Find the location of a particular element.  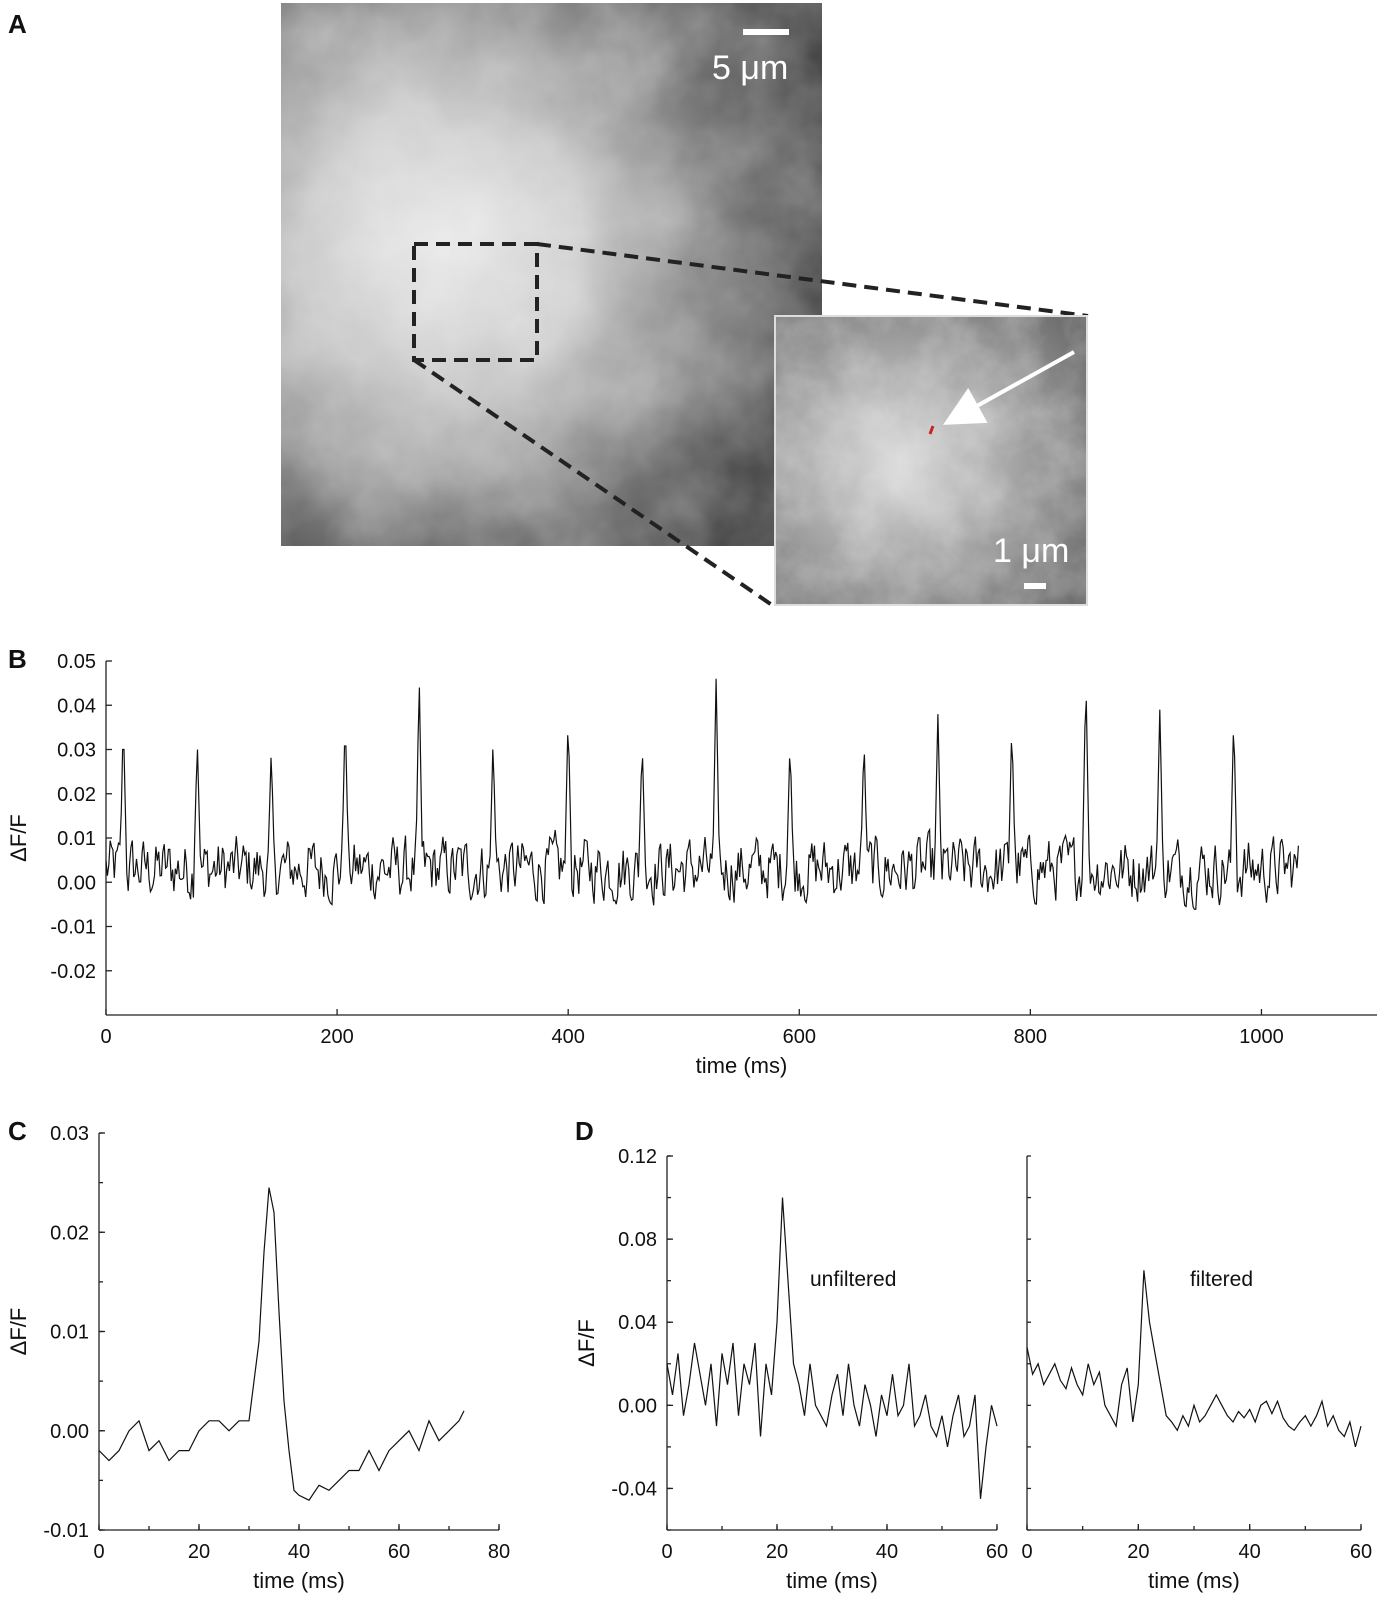

x-tick-label: 800 is located at coordinates (1030, 1037).